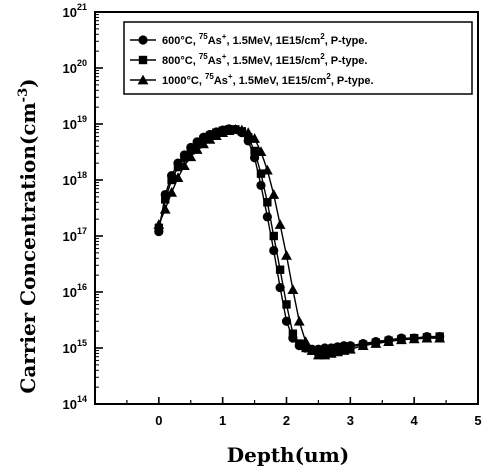  What do you see at coordinates (75, 291) in the screenshot?
I see `y-tick-label: 1016` at bounding box center [75, 291].